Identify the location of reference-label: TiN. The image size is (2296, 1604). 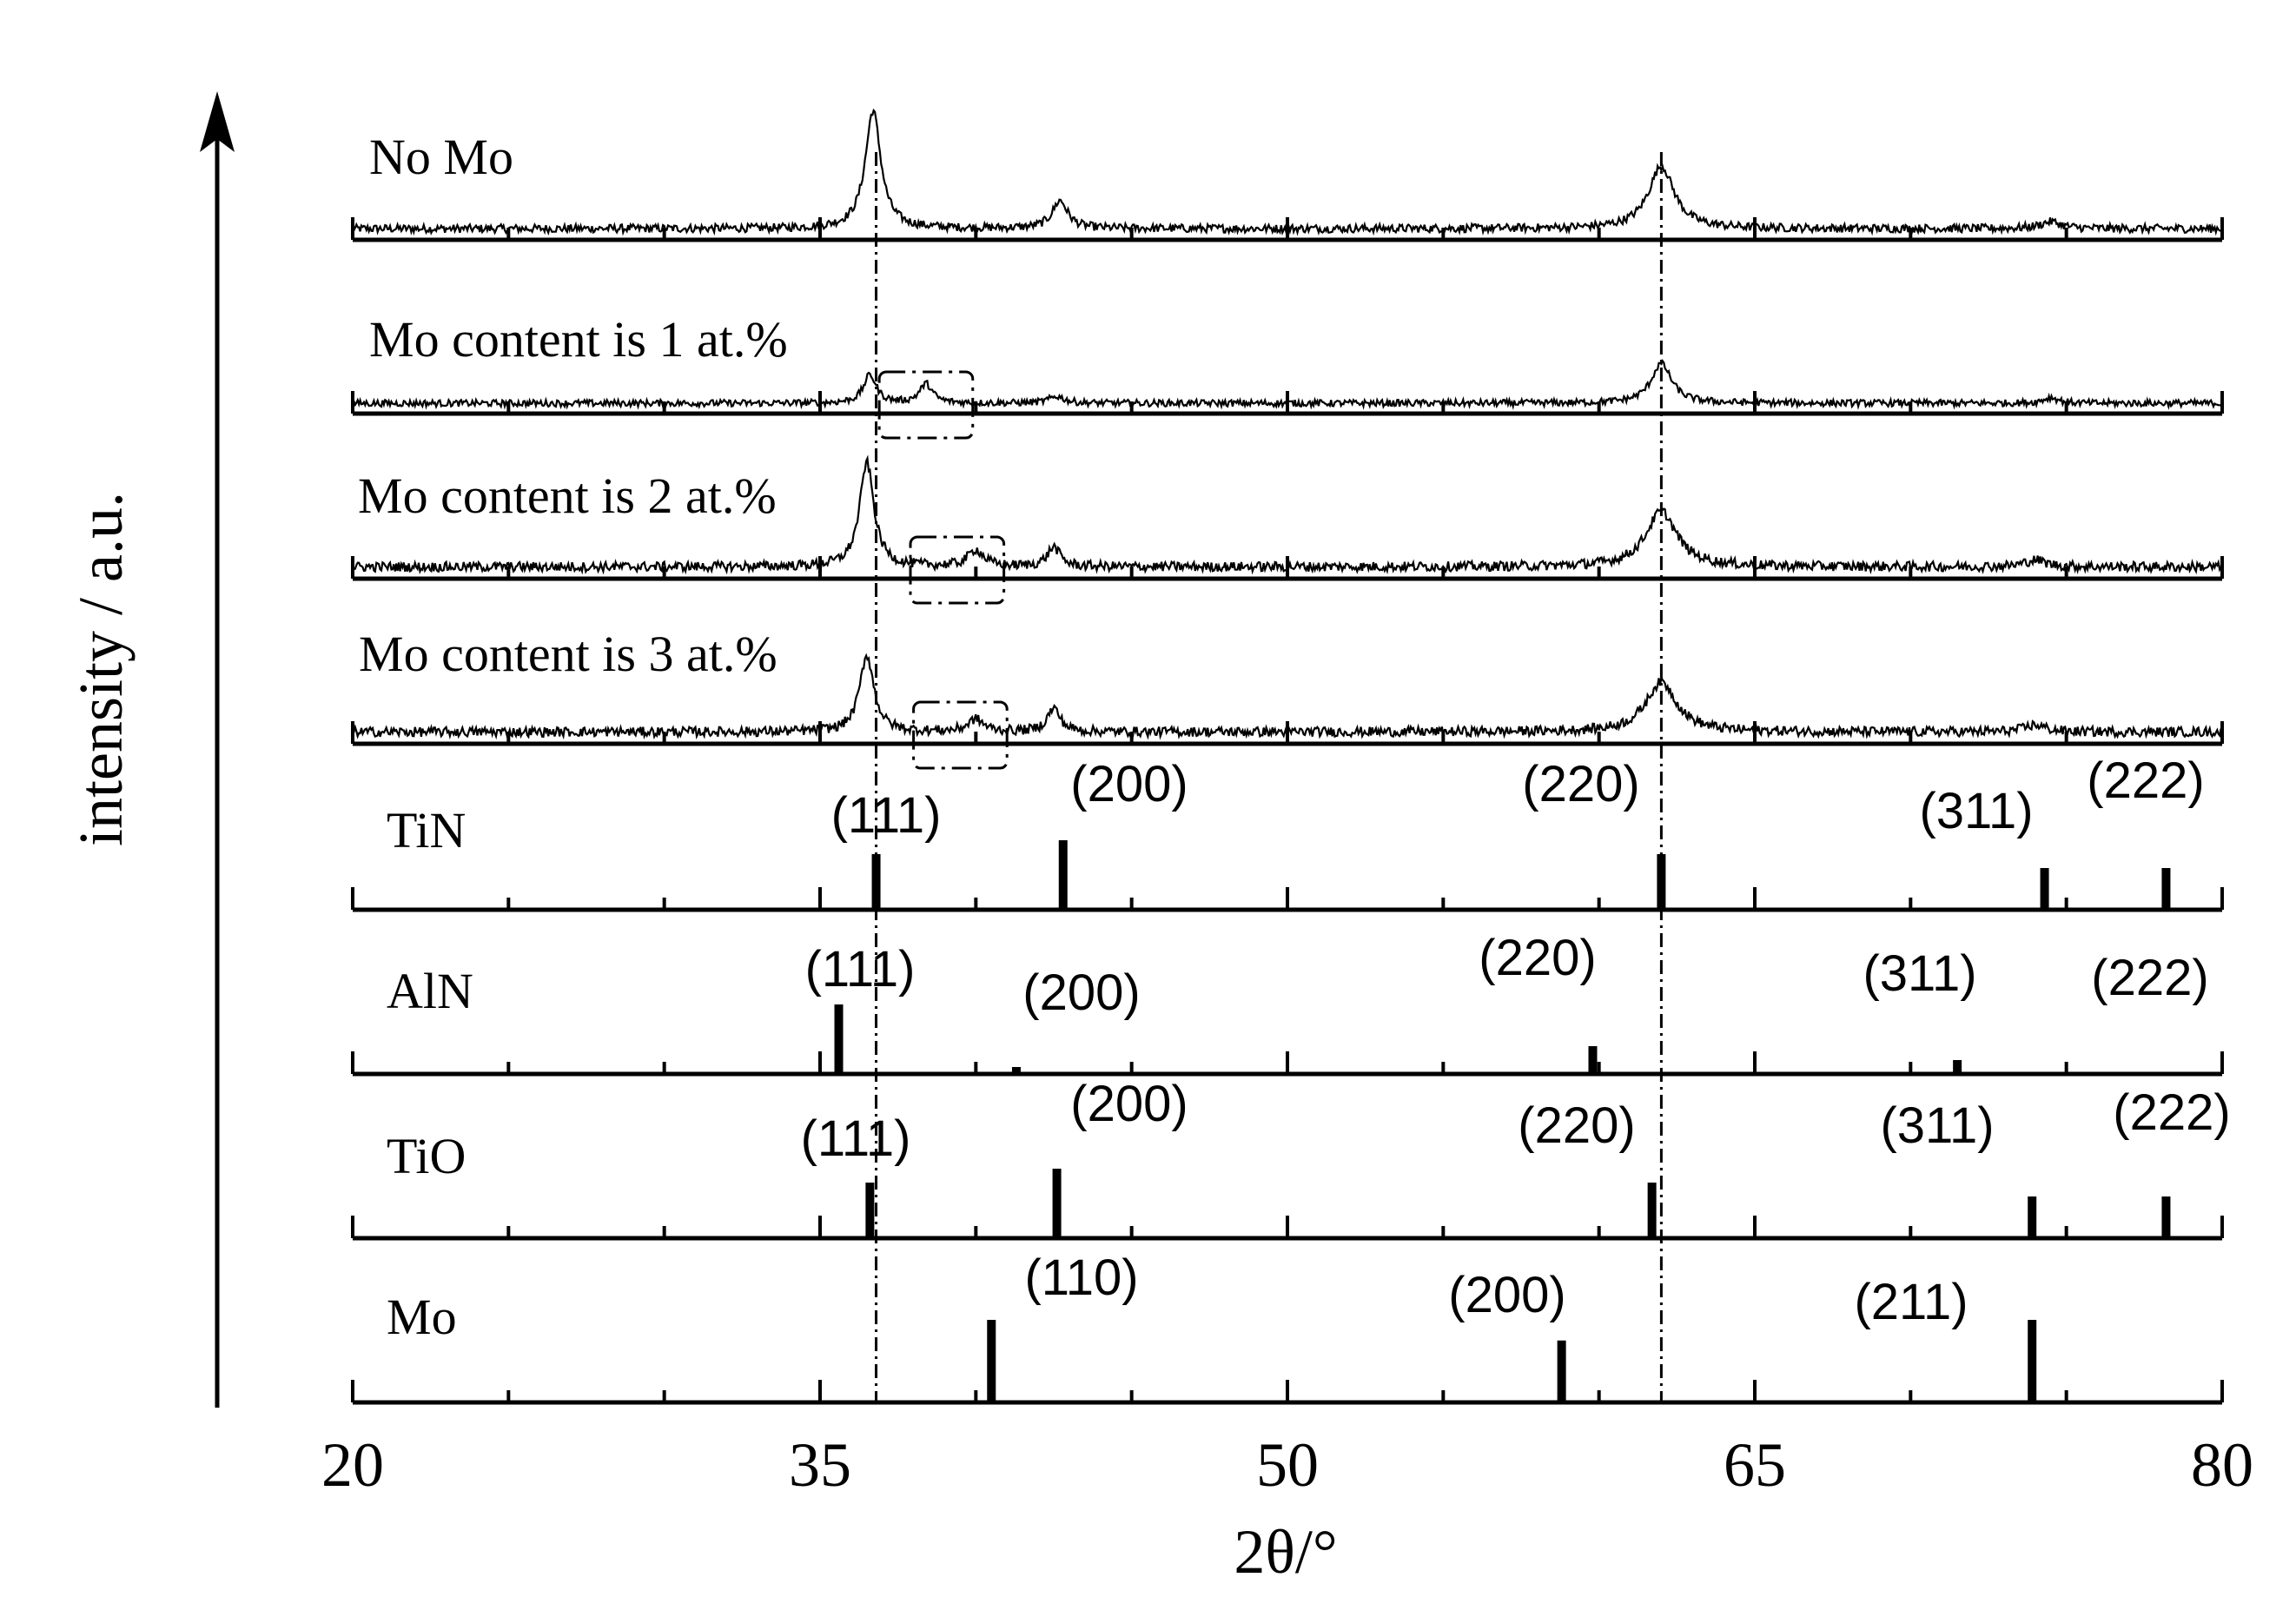
(426, 830).